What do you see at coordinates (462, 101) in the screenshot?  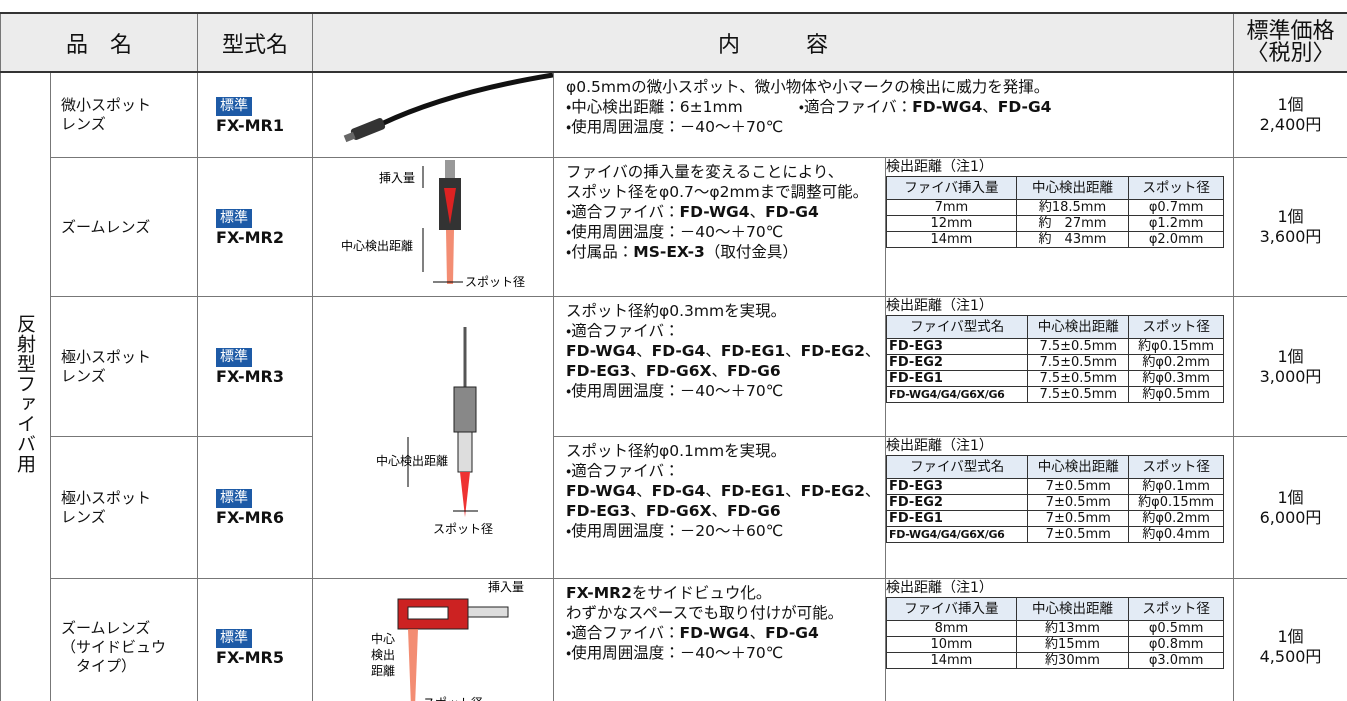 I see `cable` at bounding box center [462, 101].